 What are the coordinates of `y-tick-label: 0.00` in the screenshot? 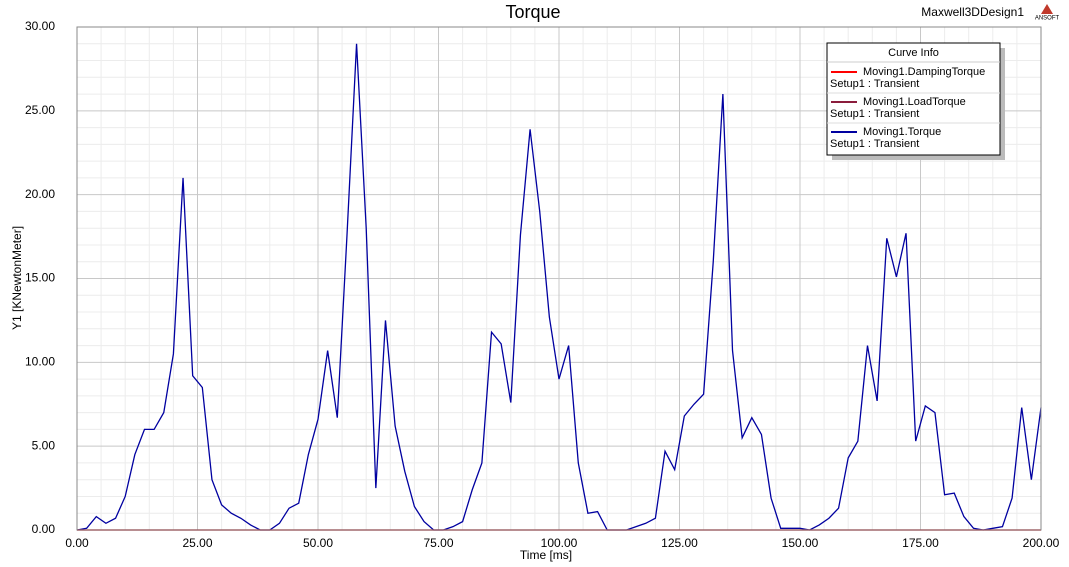 It's located at (44, 529).